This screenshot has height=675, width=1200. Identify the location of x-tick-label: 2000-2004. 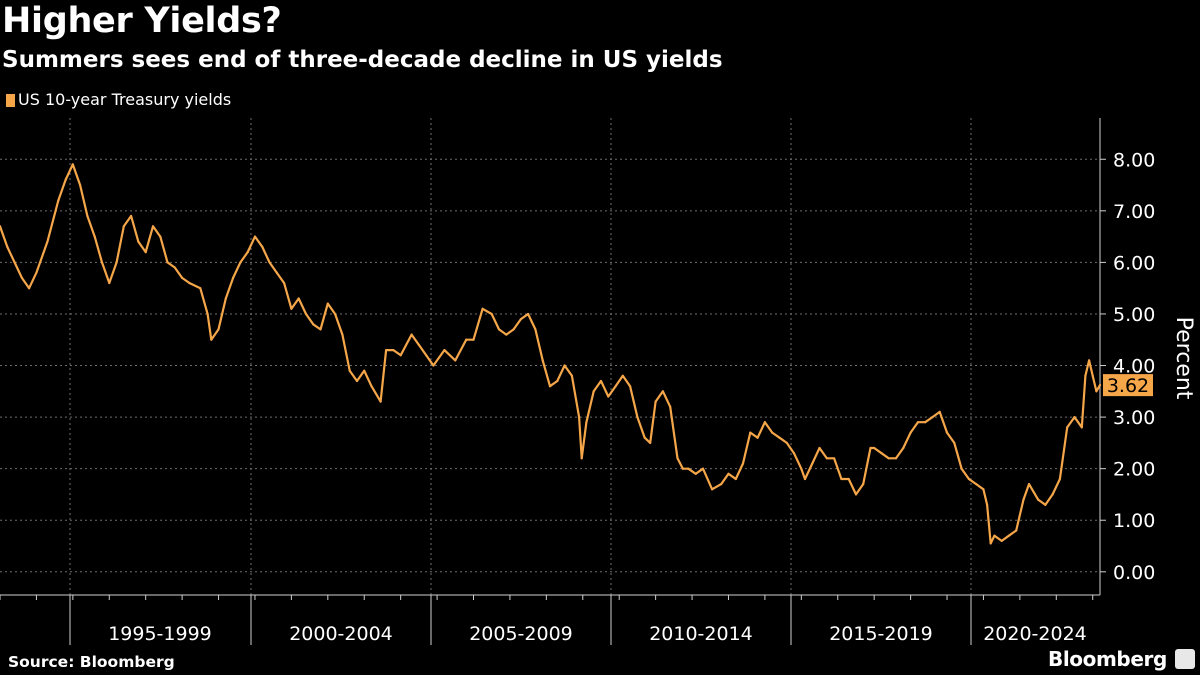
(341, 634).